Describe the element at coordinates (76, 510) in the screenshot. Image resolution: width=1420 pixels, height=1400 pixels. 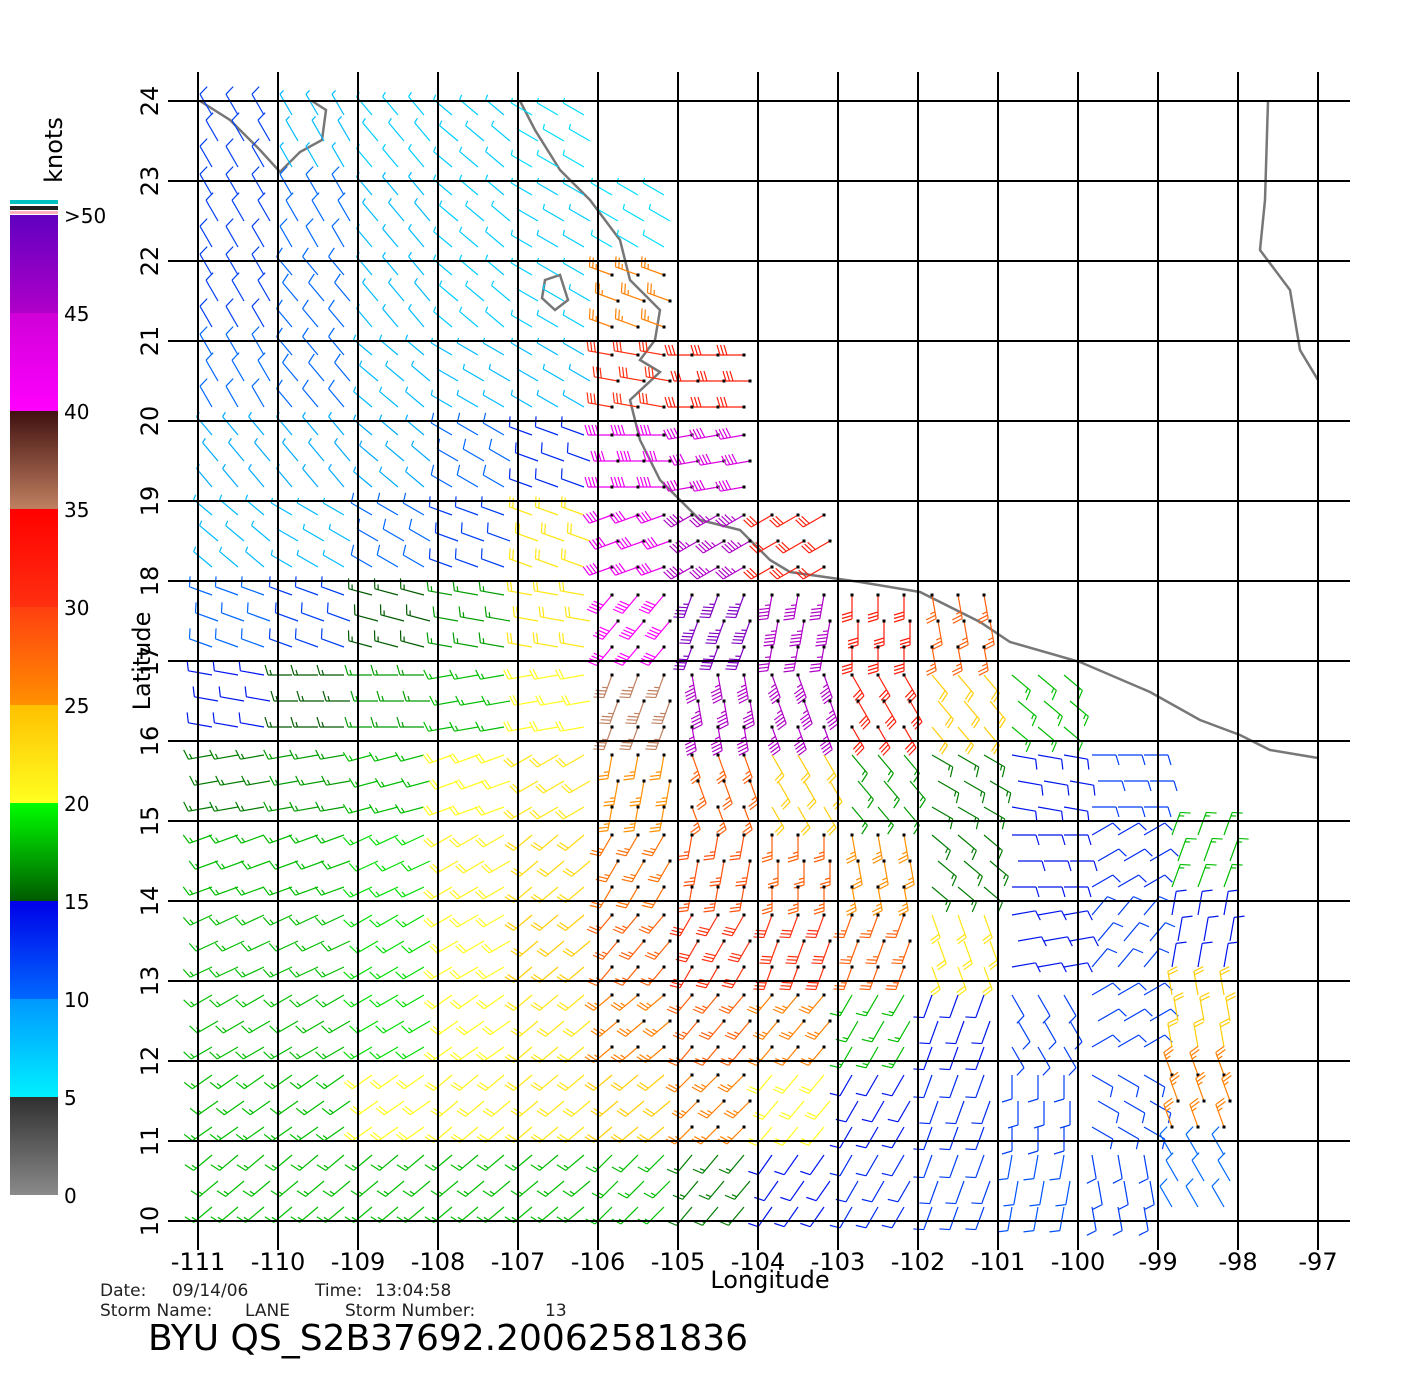
I see `colorbar-tick-label: 35` at that location.